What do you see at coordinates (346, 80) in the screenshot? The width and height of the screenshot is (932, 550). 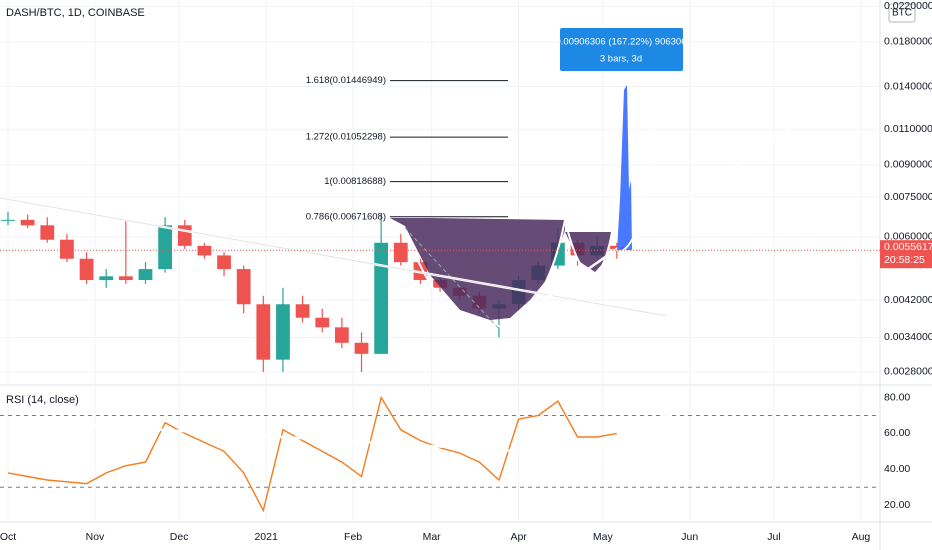 I see `fib-label: 1.618(0.01446949)` at bounding box center [346, 80].